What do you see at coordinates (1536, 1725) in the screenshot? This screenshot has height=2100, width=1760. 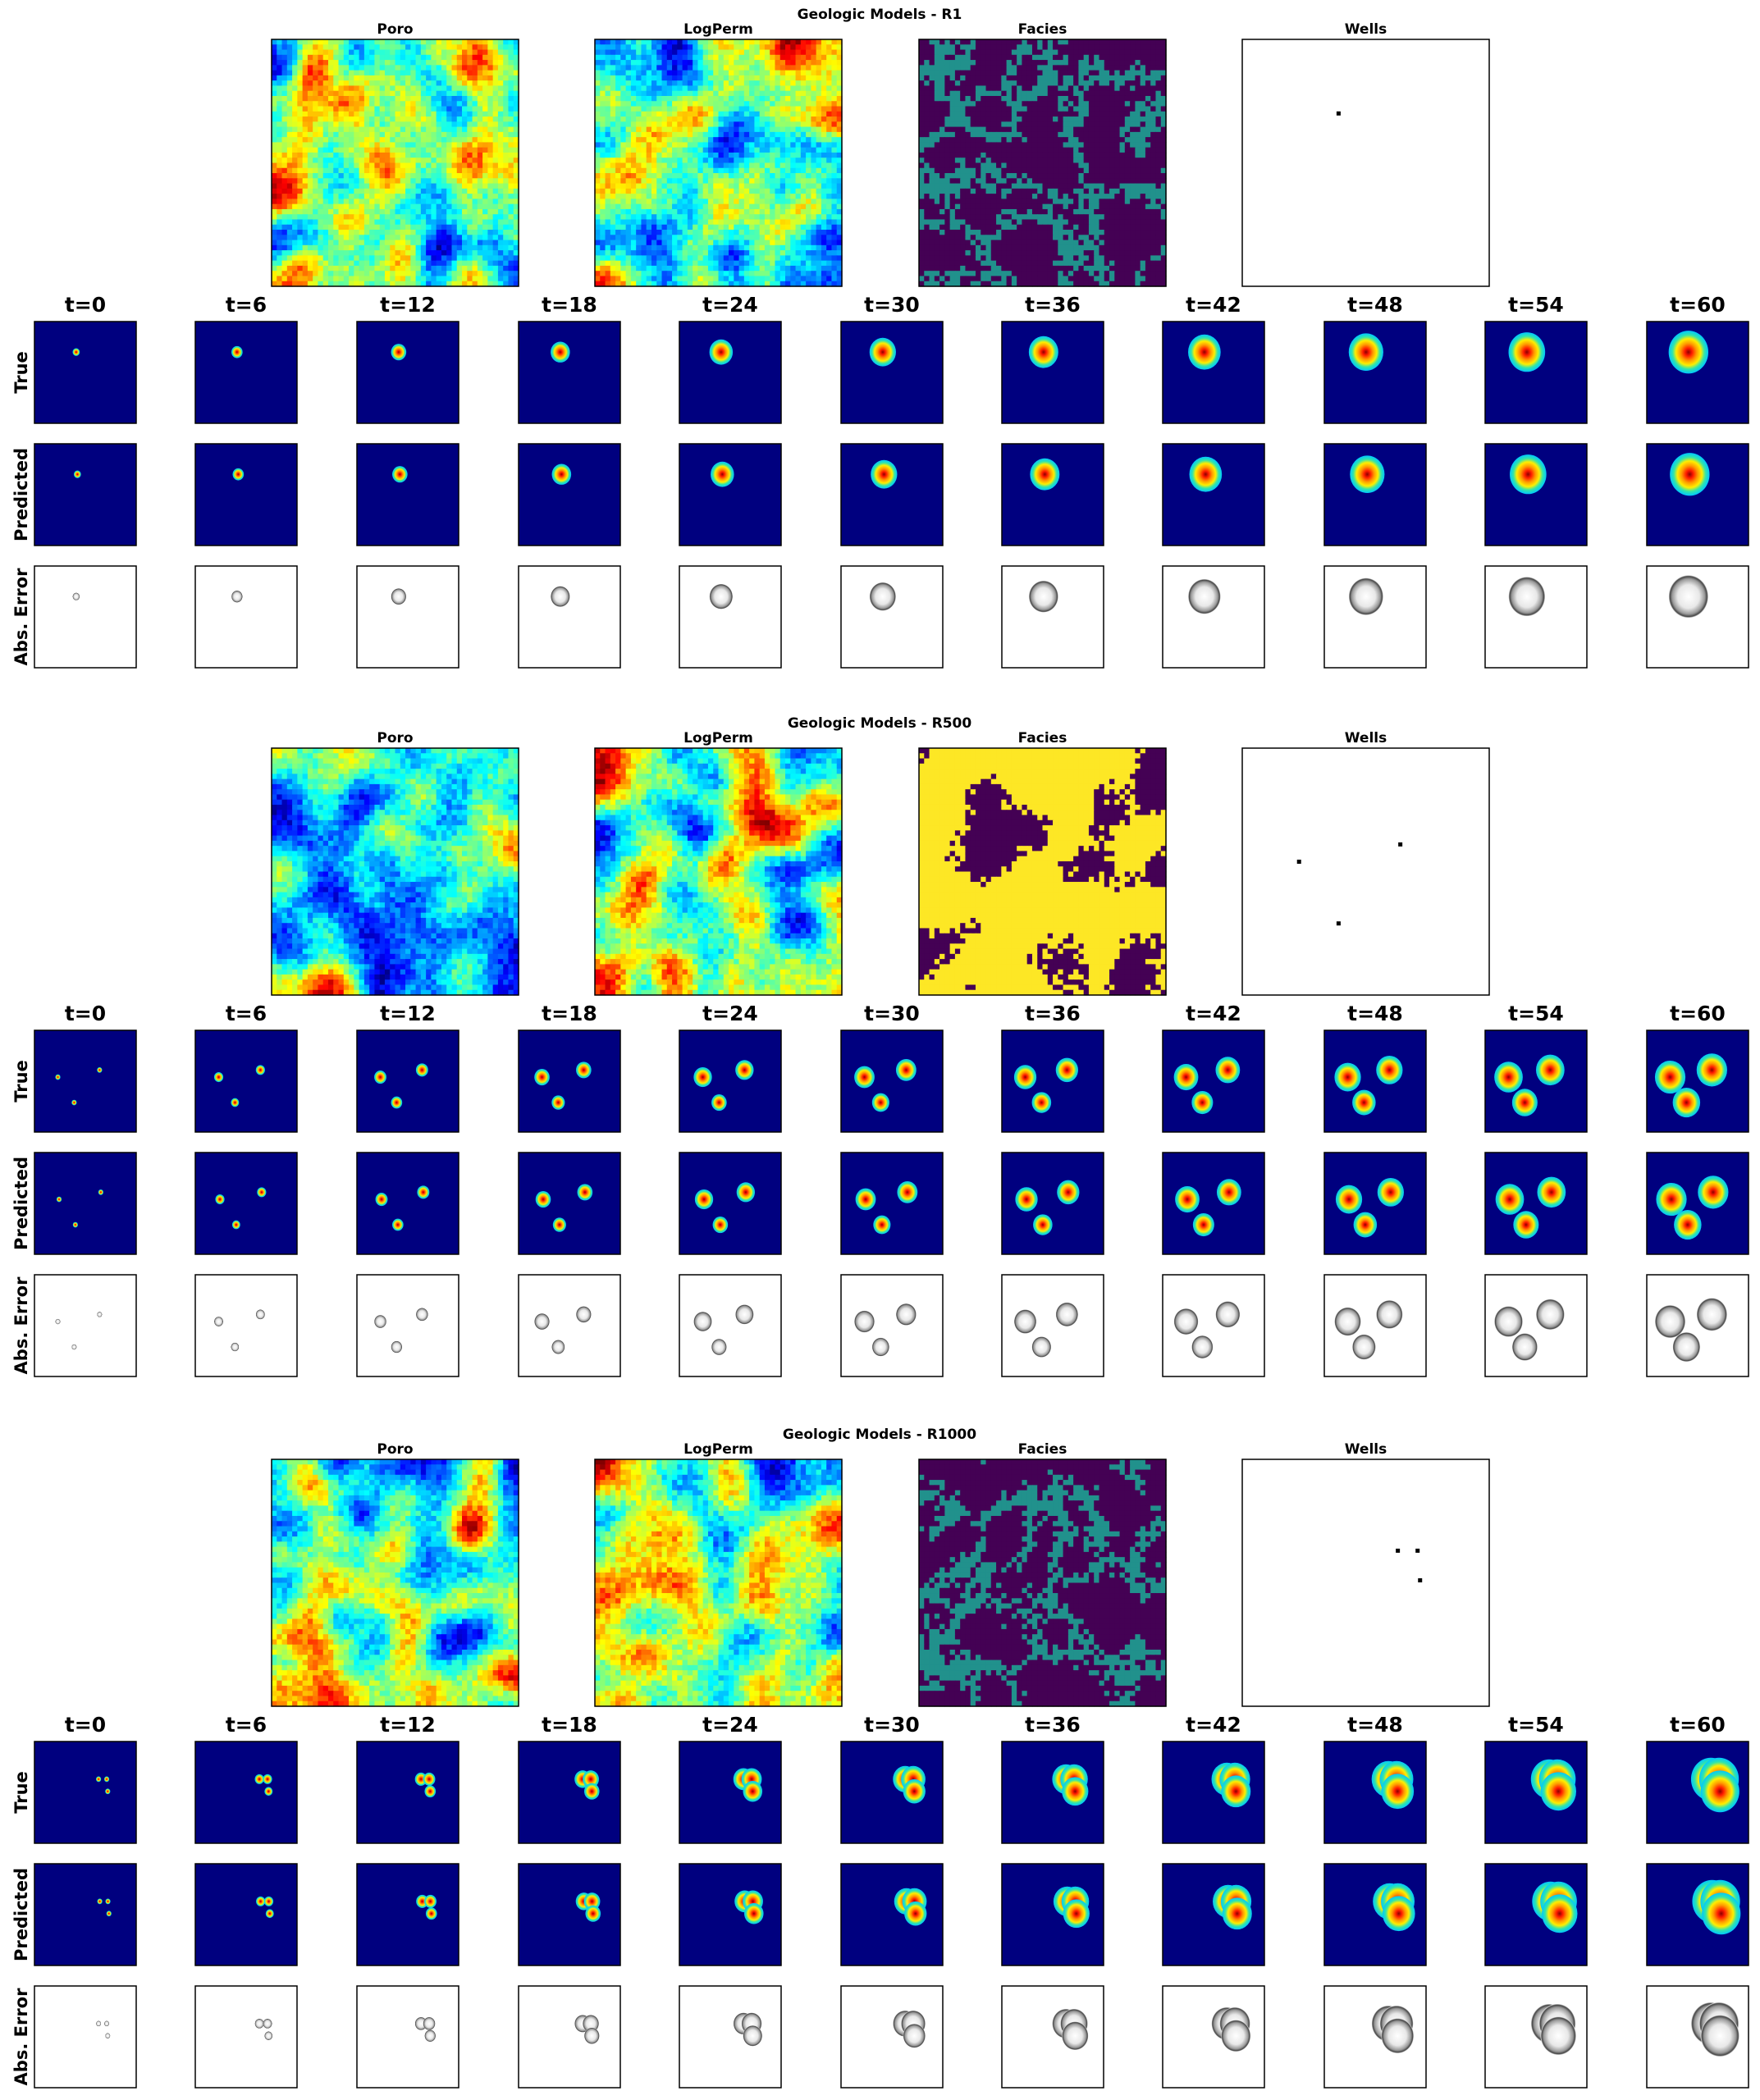 I see `time-label: t=54` at bounding box center [1536, 1725].